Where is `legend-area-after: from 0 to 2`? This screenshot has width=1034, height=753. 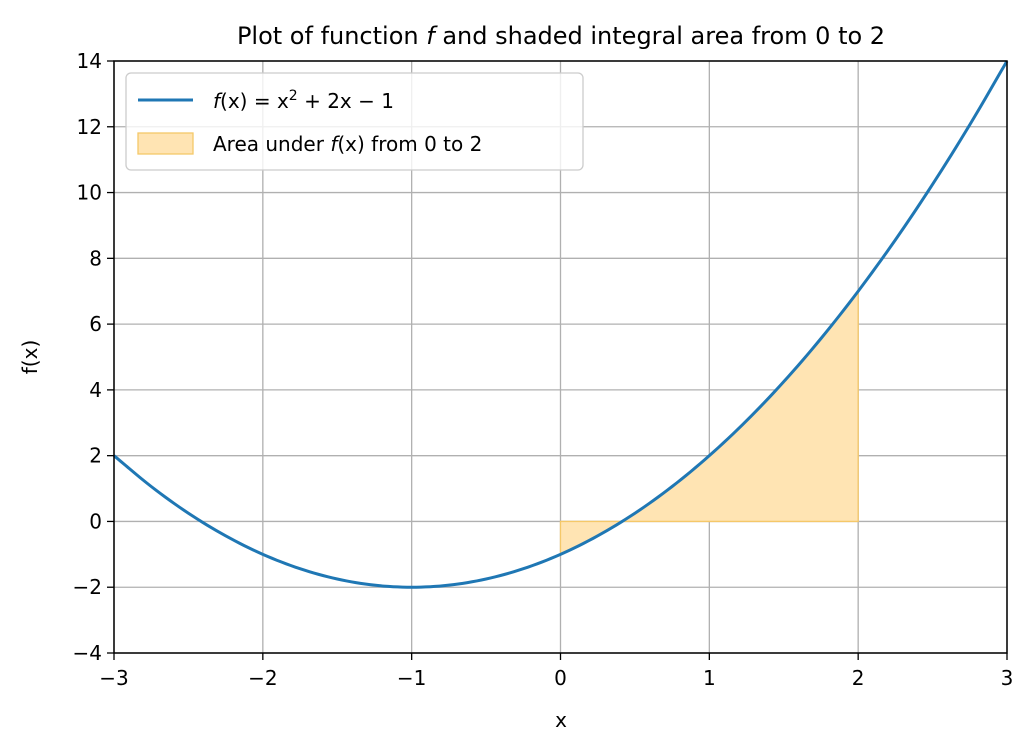
legend-area-after: from 0 to 2 is located at coordinates (424, 144).